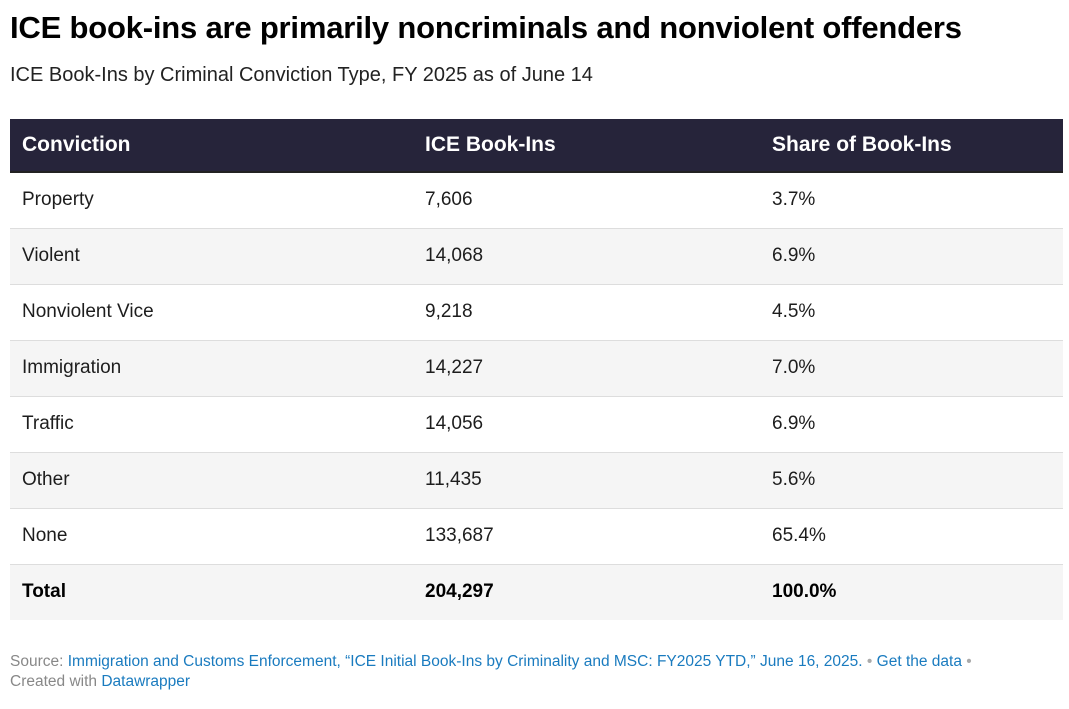 This screenshot has width=1069, height=709. I want to click on cell-total-book-ins: 204,297, so click(459, 592).